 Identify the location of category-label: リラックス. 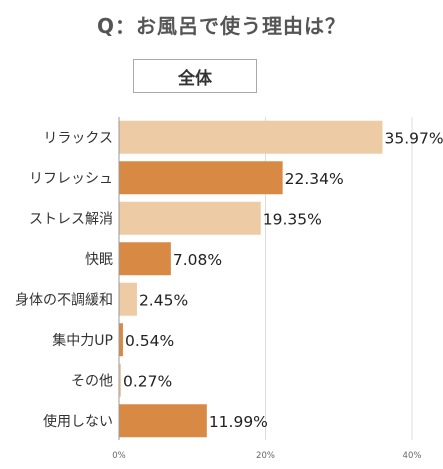
(78, 138).